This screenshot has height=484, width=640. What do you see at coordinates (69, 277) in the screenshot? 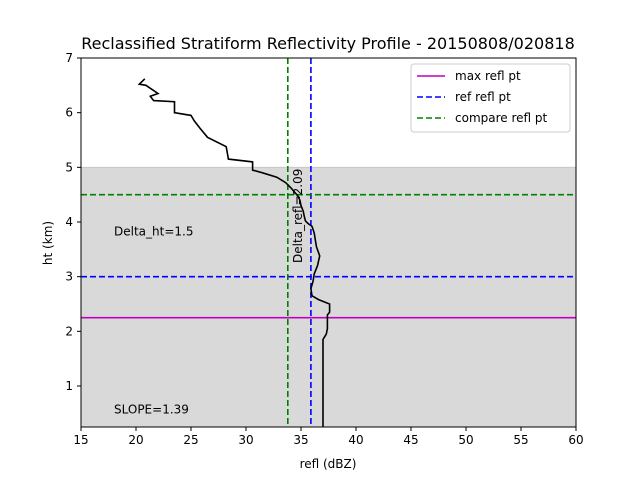
I see `y-tick-label: 3` at bounding box center [69, 277].